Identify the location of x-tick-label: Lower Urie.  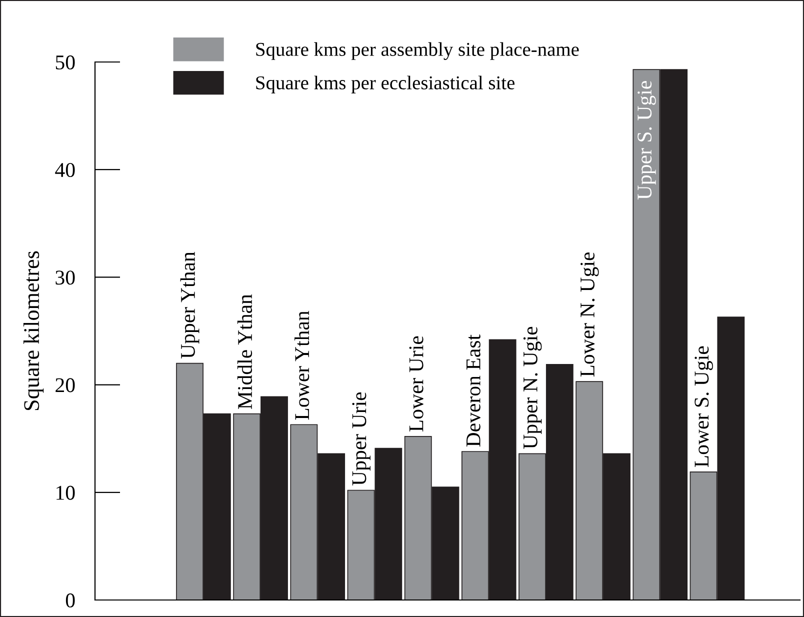
(416, 384).